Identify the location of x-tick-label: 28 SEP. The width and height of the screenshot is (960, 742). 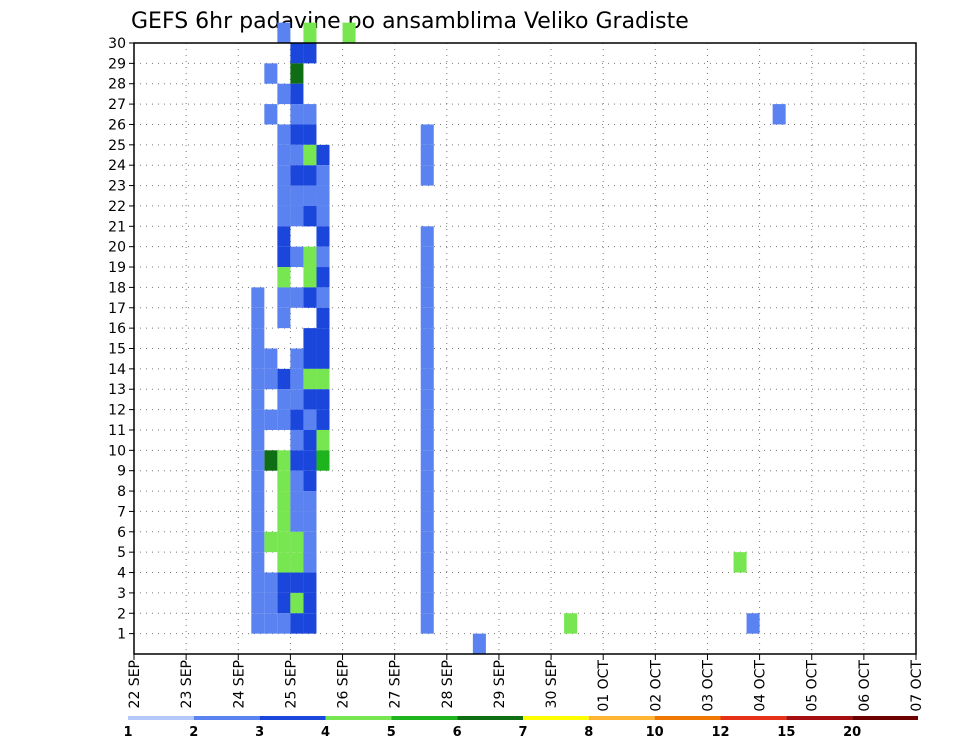
(448, 684).